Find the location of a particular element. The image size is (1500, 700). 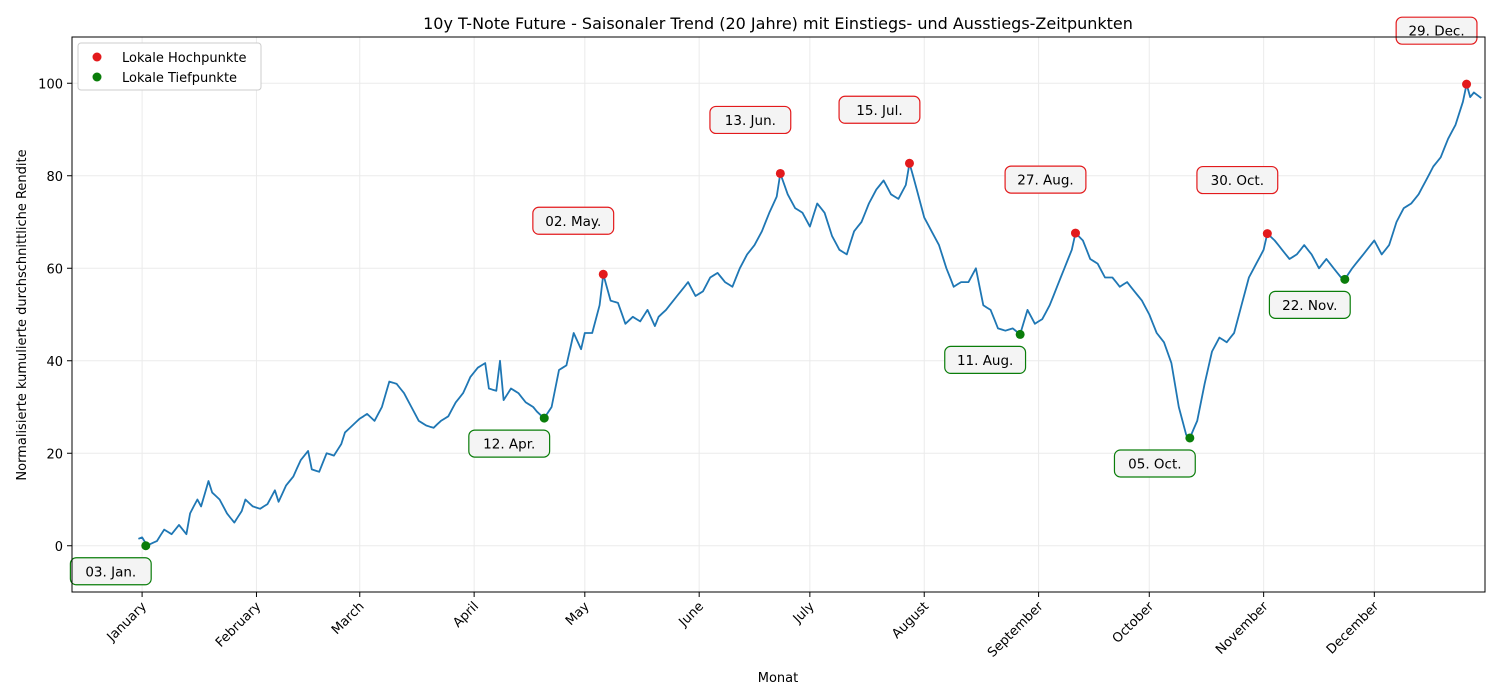

x-tick-label: October is located at coordinates (1134, 623).